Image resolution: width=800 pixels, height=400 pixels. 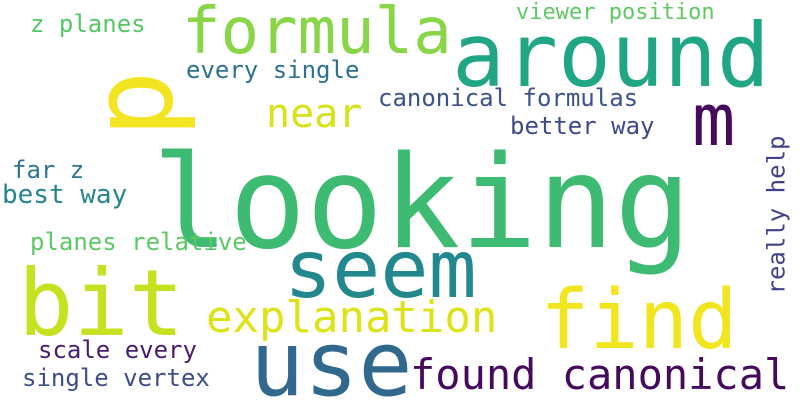 I want to click on word-scale-every: scale every, so click(x=117, y=350).